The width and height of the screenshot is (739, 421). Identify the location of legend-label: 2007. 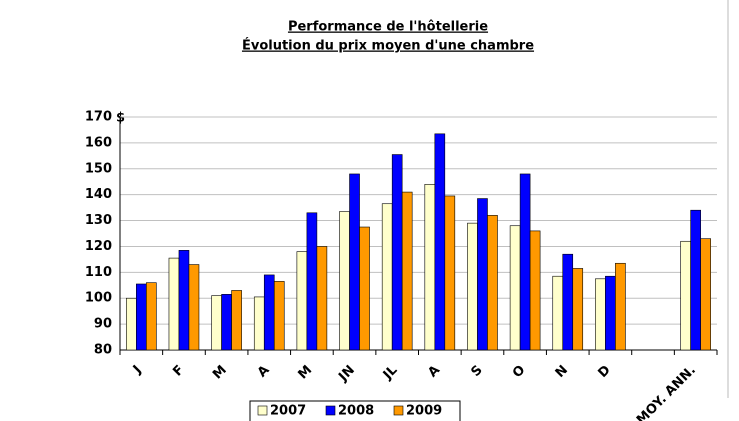
(288, 411).